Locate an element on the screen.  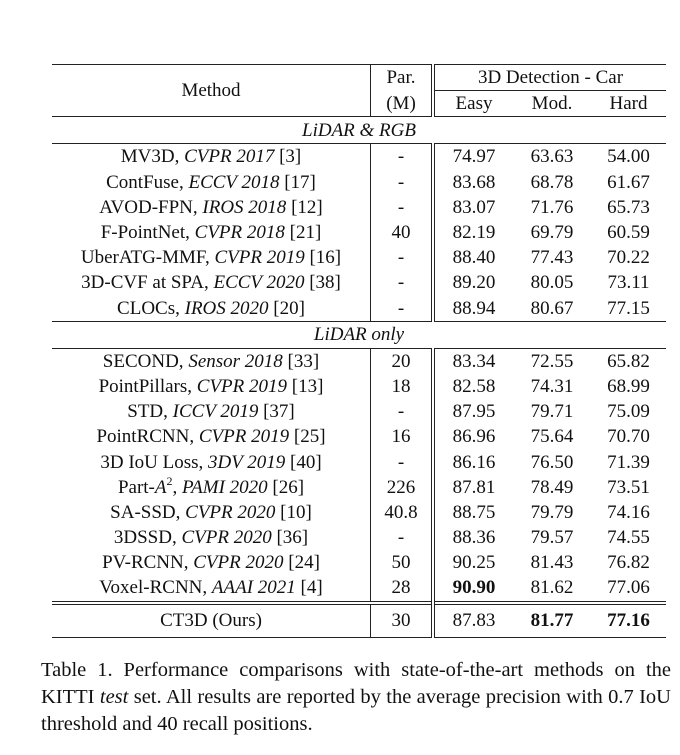
cell-mod: 77.43 is located at coordinates (552, 257).